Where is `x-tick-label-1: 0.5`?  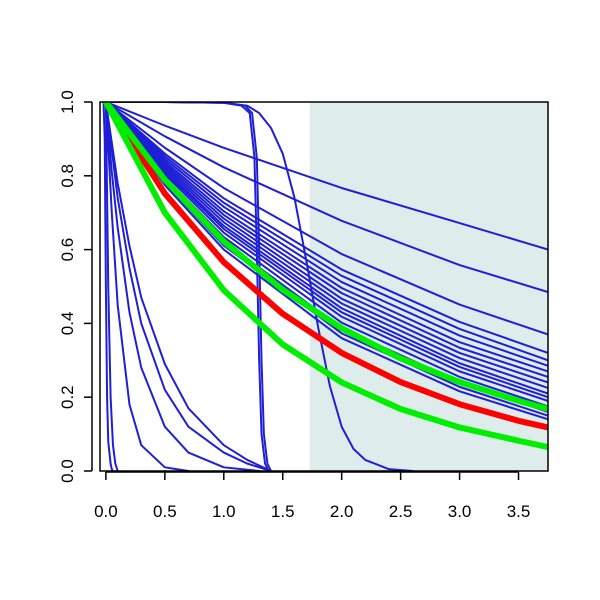 x-tick-label-1: 0.5 is located at coordinates (165, 511).